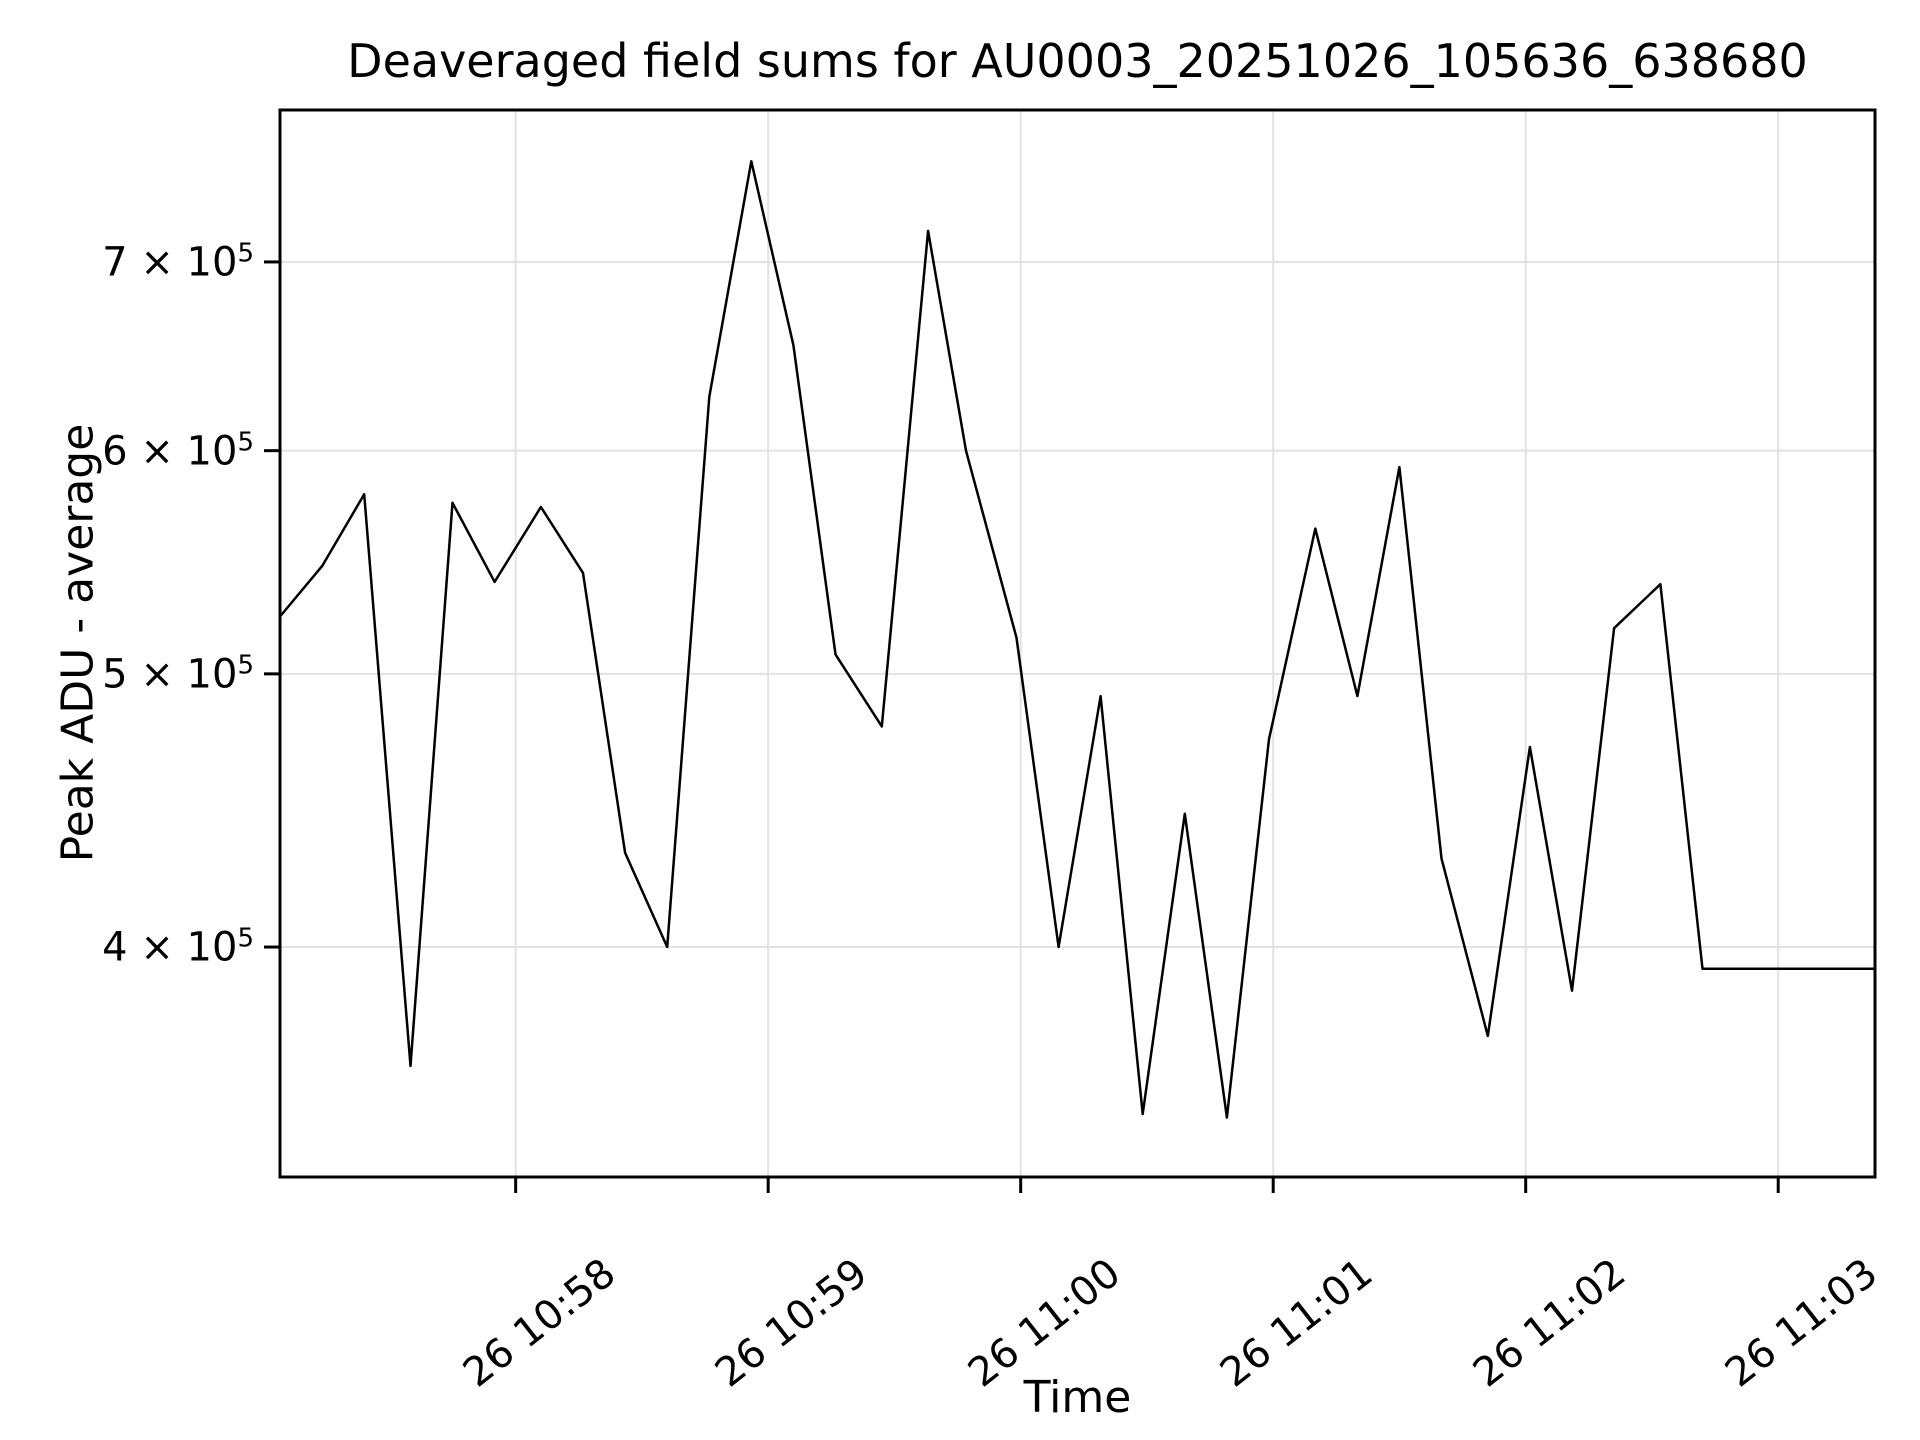 This screenshot has height=1440, width=1920. What do you see at coordinates (178, 674) in the screenshot?
I see `y-tick-label: 5 × 105` at bounding box center [178, 674].